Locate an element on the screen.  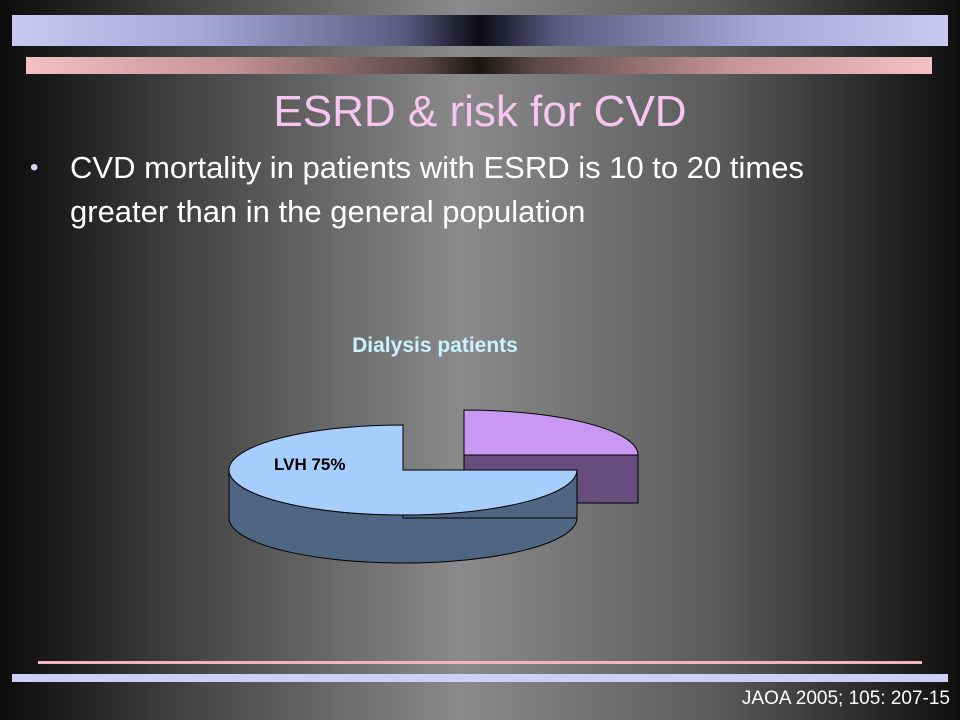
citation: JAOA 2005; 105: 207-15 is located at coordinates (845, 698).